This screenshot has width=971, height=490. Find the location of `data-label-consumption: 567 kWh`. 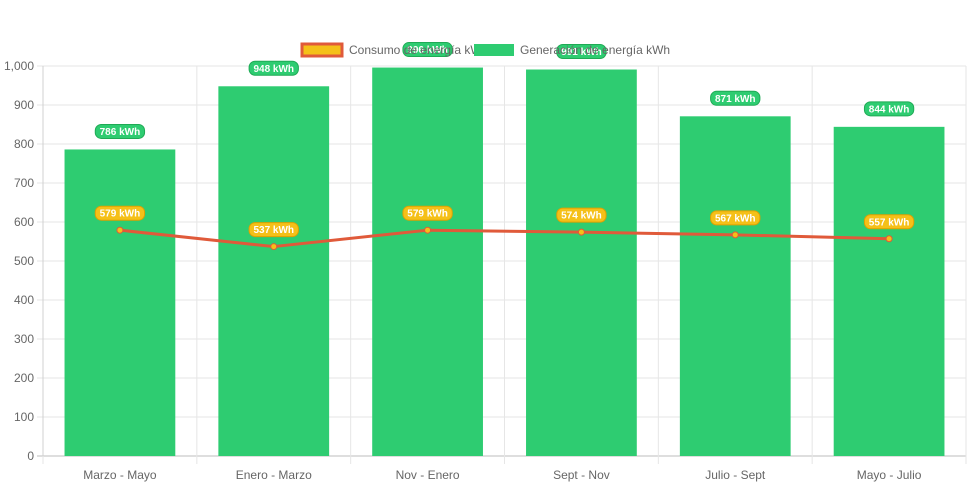

data-label-consumption: 567 kWh is located at coordinates (735, 218).